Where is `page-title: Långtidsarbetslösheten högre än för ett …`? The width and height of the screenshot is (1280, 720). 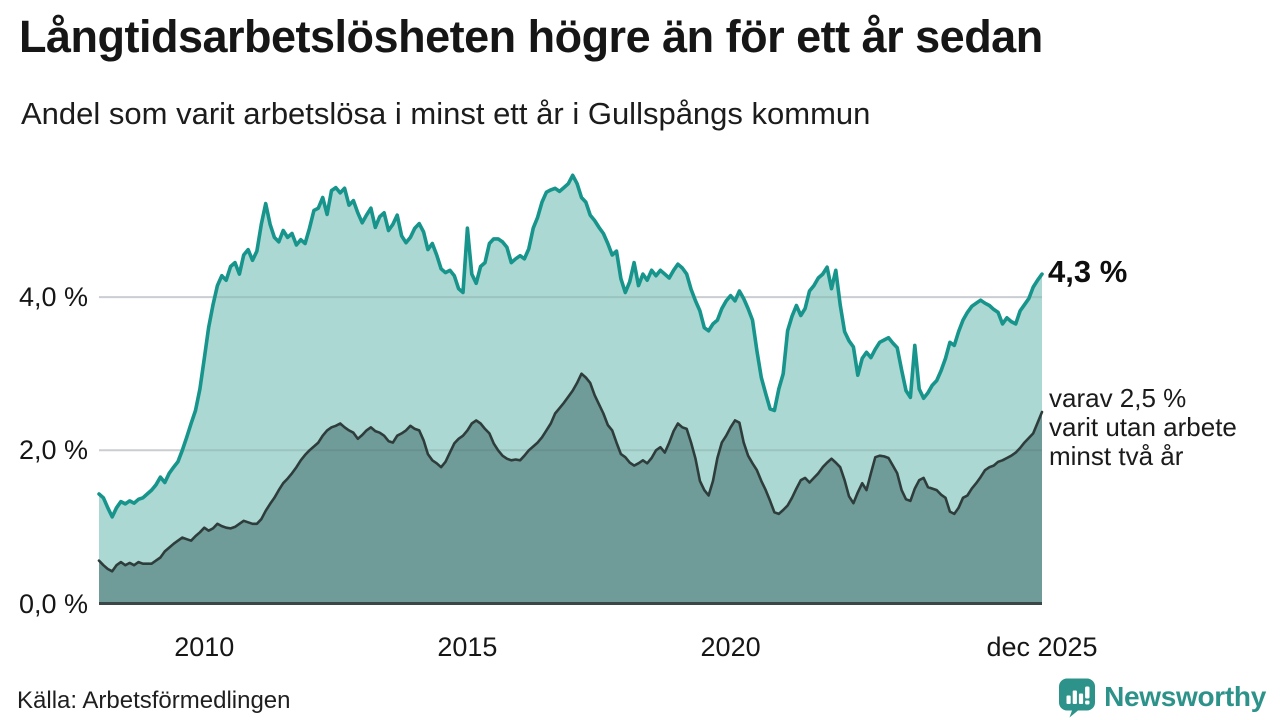
page-title: Långtidsarbetslösheten högre än för ett … is located at coordinates (531, 36).